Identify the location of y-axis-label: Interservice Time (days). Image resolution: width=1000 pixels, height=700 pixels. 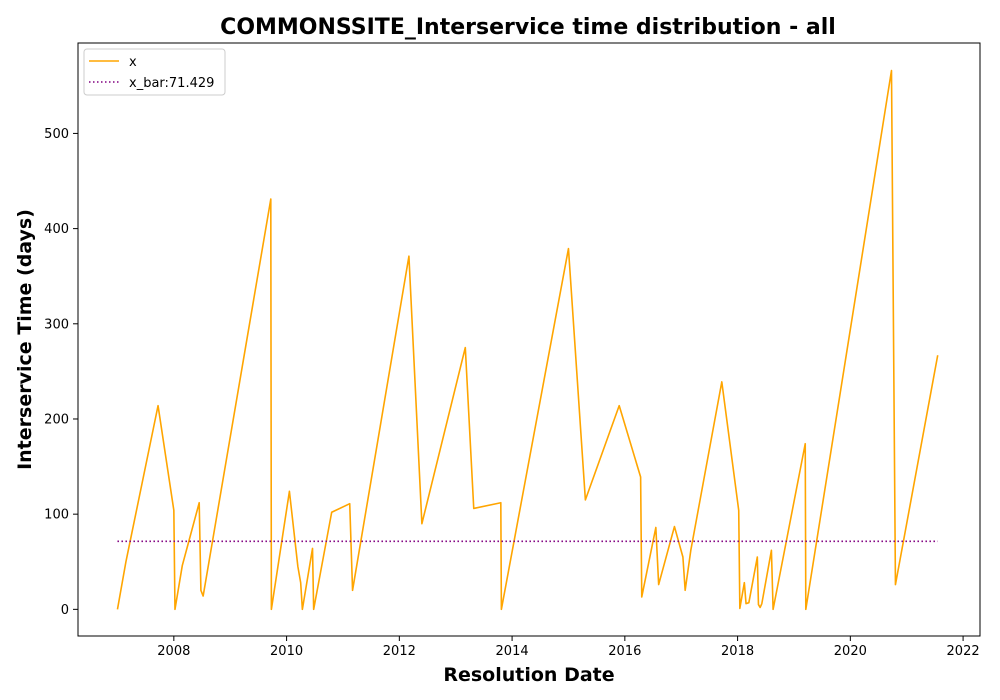
(25, 339).